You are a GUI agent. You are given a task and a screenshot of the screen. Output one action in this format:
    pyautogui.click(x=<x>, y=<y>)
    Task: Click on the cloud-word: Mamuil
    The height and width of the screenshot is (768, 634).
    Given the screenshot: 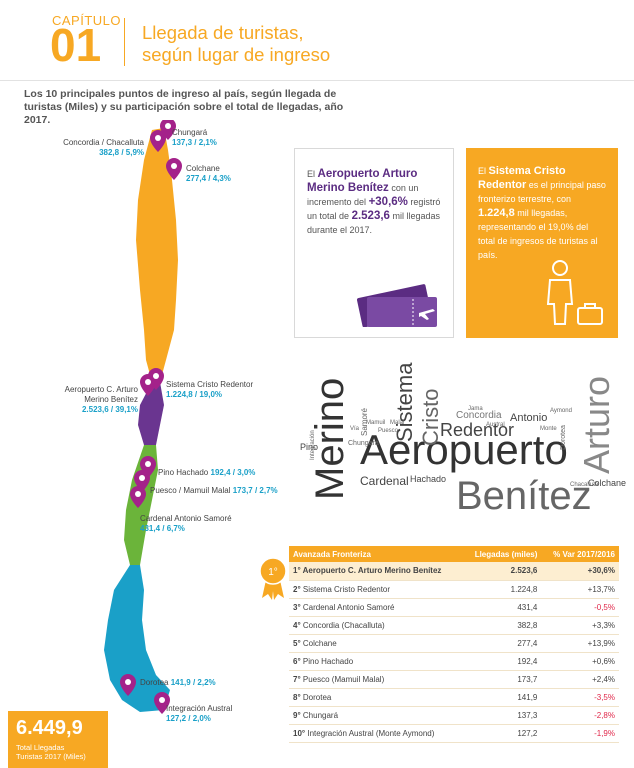 What is the action you would take?
    pyautogui.click(x=376, y=423)
    